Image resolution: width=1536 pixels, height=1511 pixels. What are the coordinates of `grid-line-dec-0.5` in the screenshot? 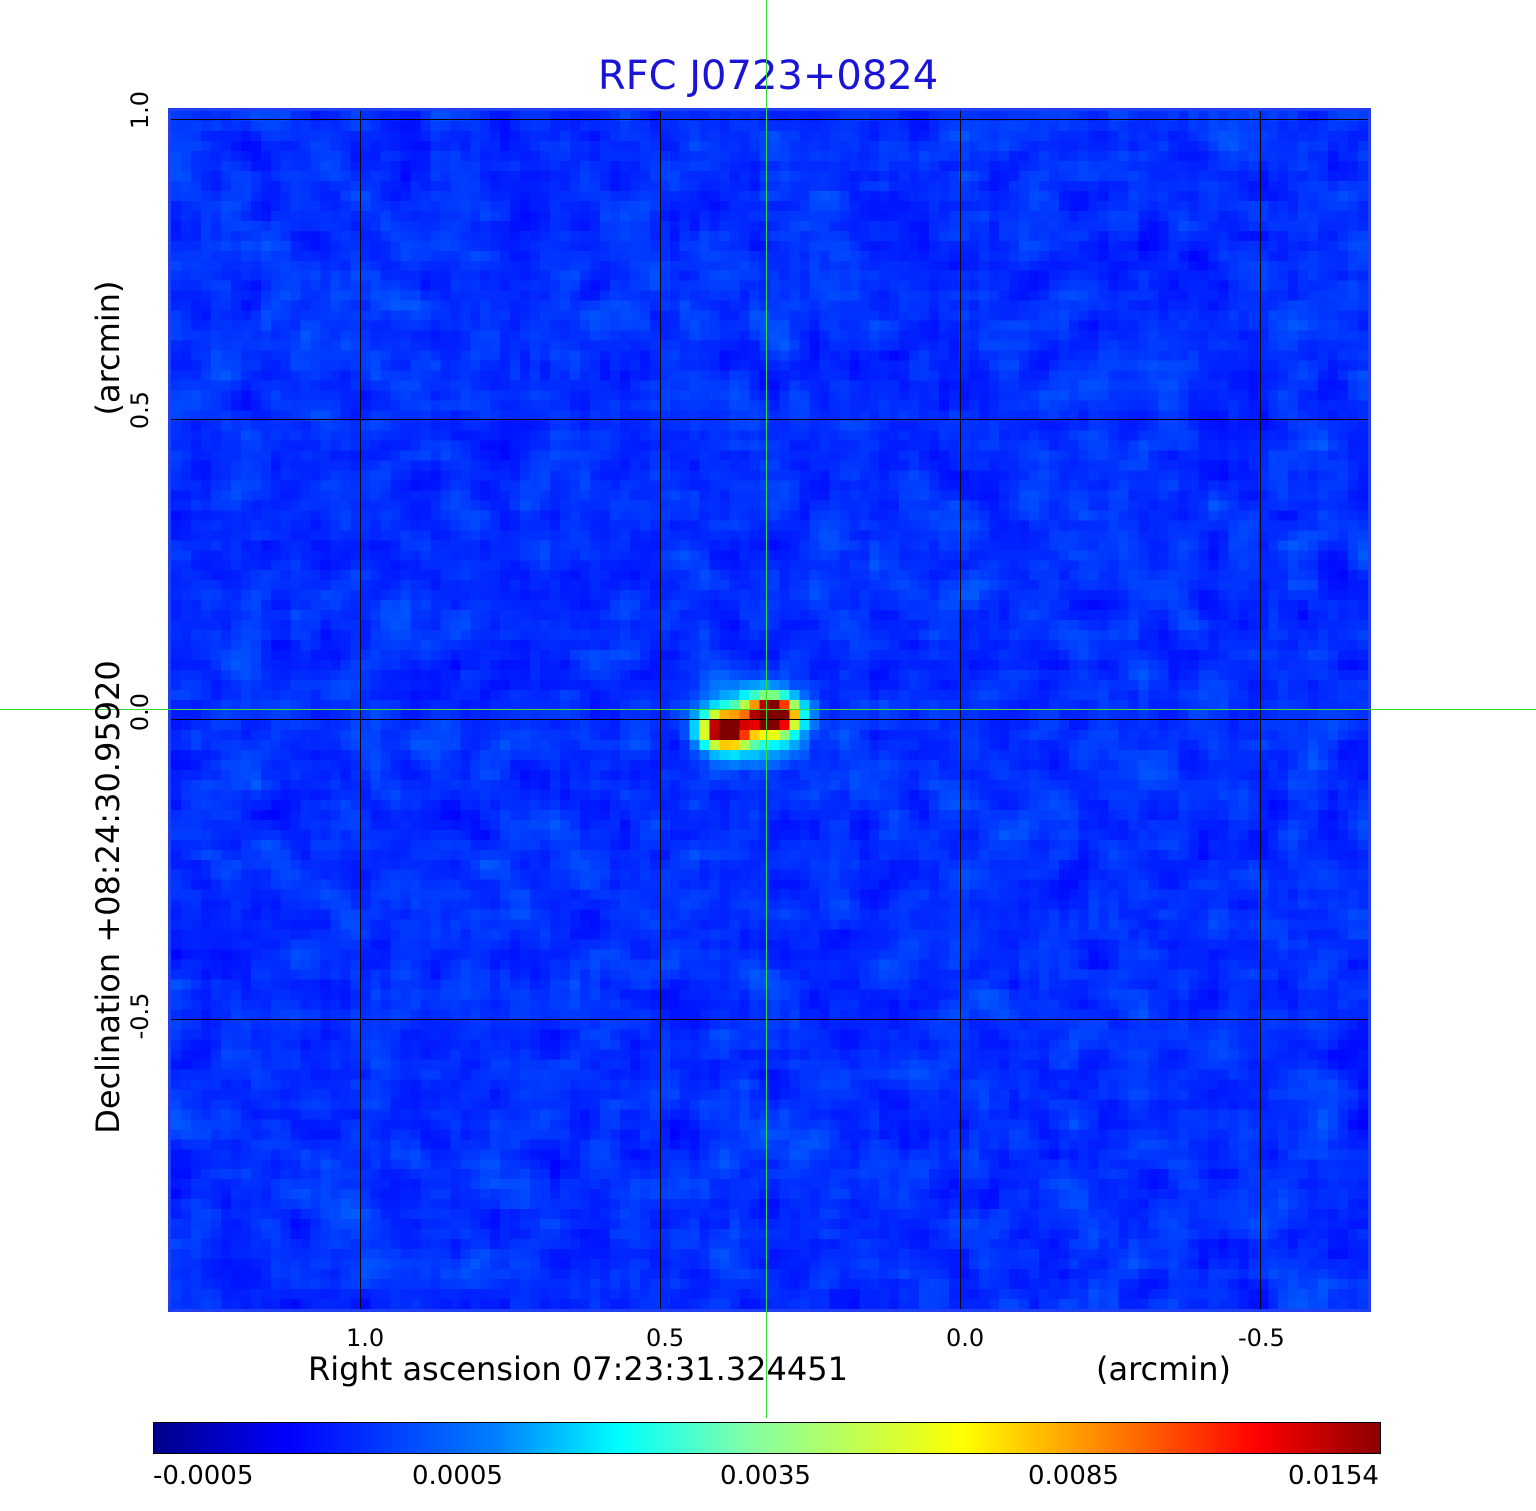 It's located at (769, 419).